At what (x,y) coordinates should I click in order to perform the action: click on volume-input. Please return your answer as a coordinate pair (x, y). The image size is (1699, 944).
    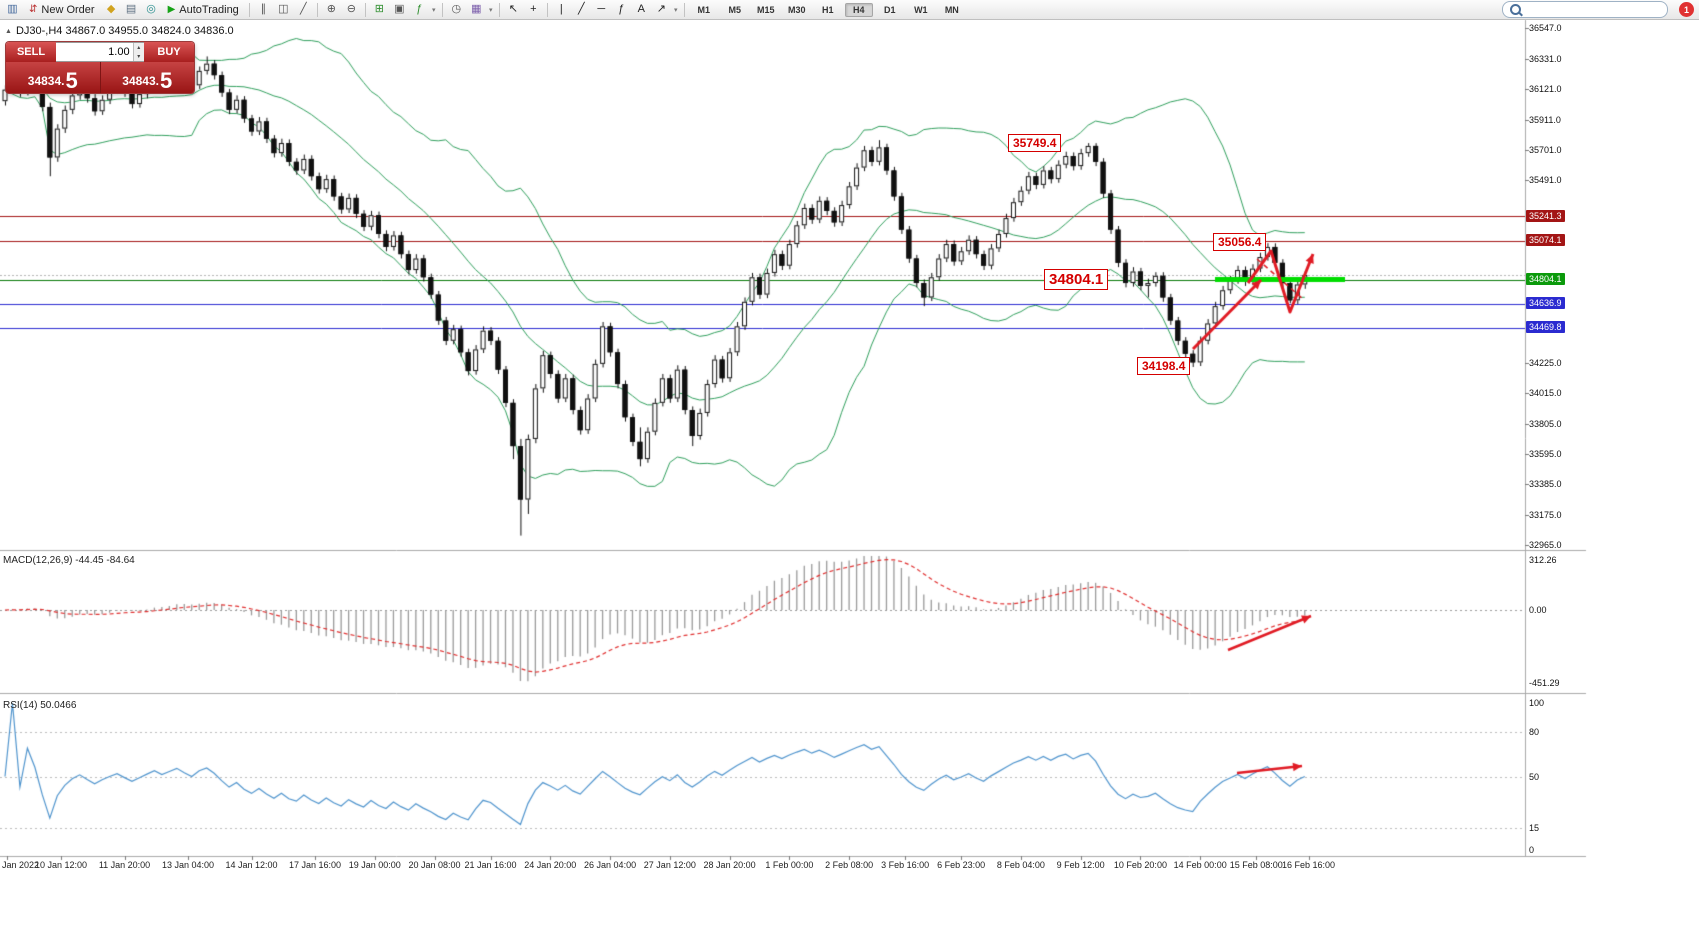
    Looking at the image, I should click on (94, 52).